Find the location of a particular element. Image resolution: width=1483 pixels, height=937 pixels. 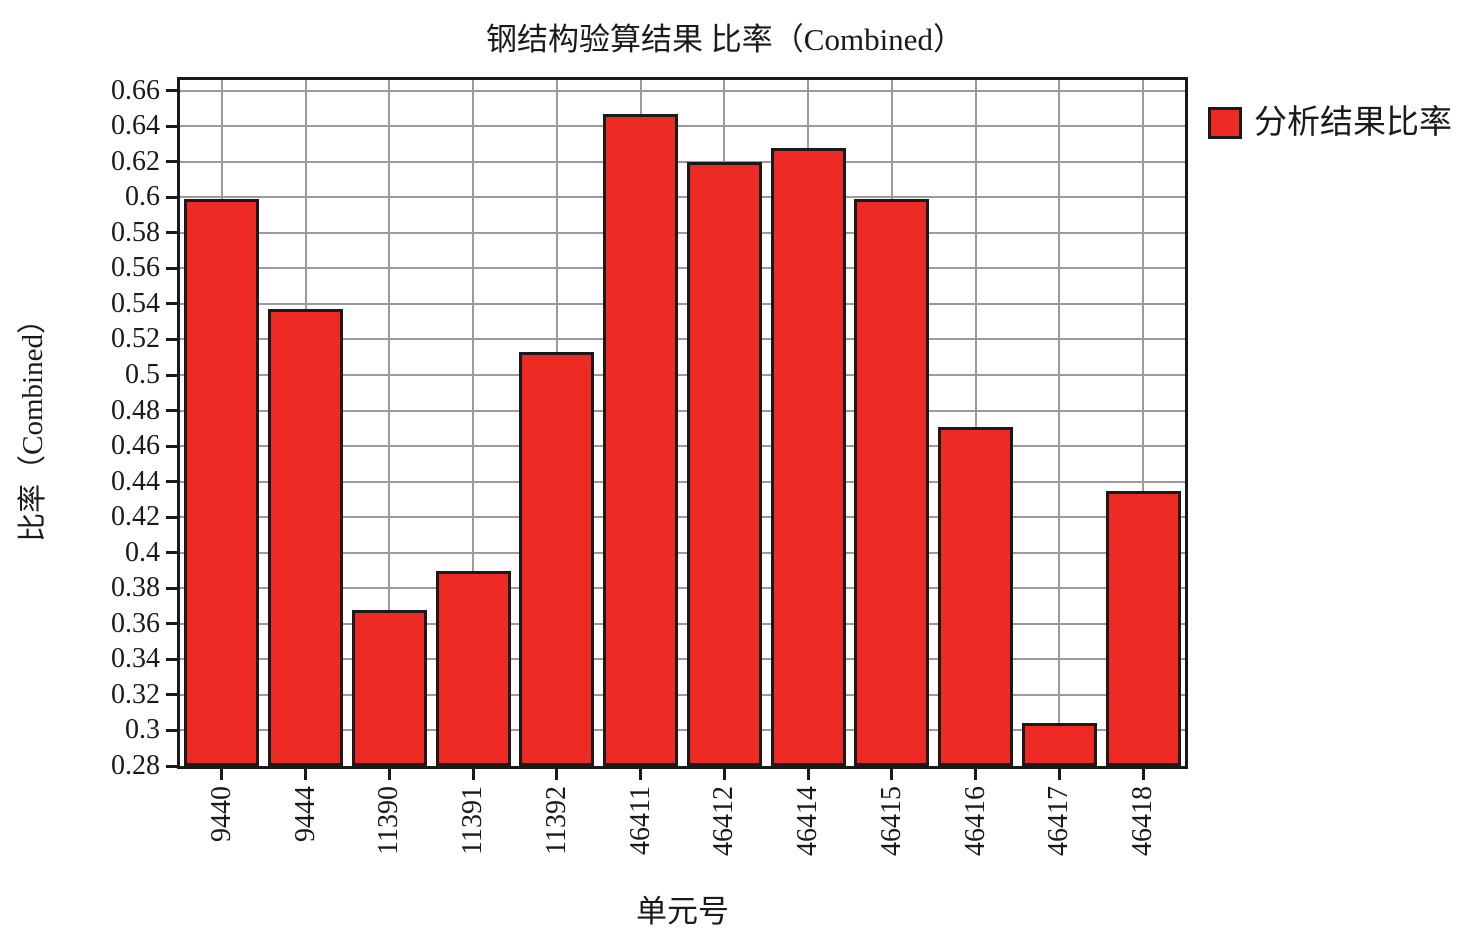

chart-title: 钢结构验算结果 比率（Combined） is located at coordinates (725, 39).